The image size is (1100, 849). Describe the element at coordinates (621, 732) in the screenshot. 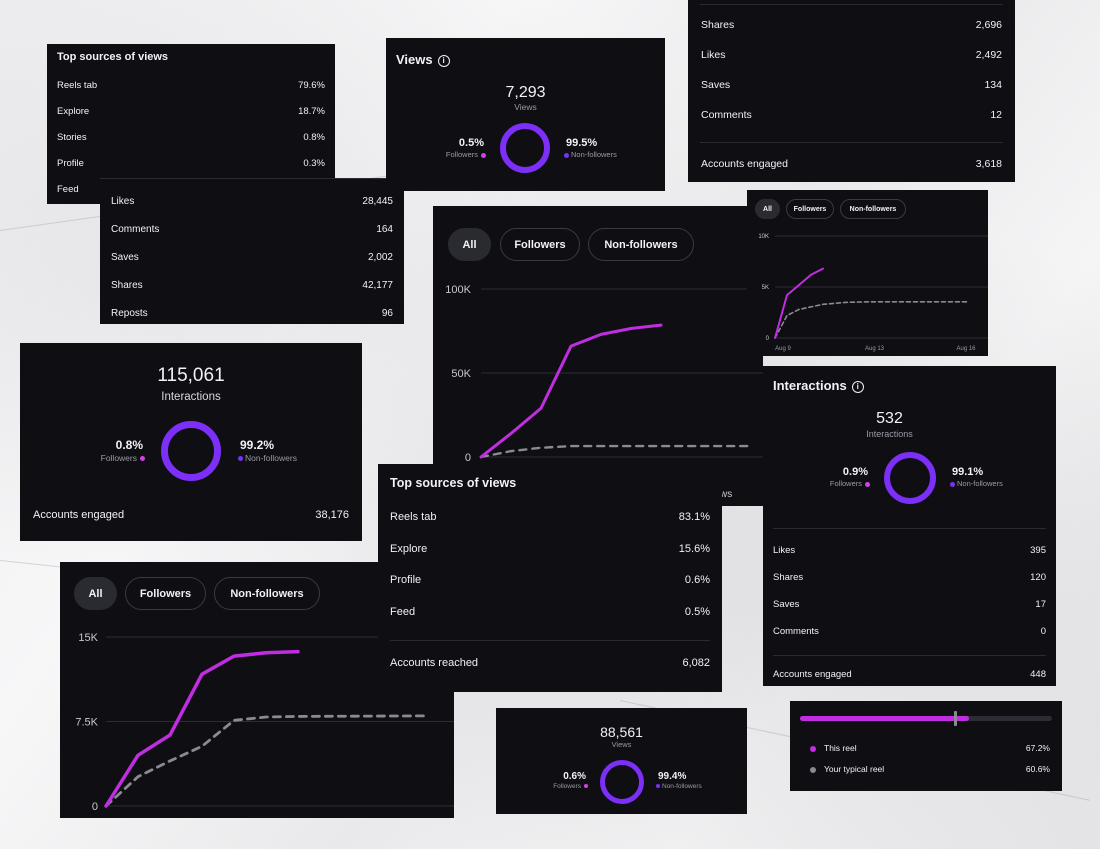

I see `views-total: 88,561` at that location.